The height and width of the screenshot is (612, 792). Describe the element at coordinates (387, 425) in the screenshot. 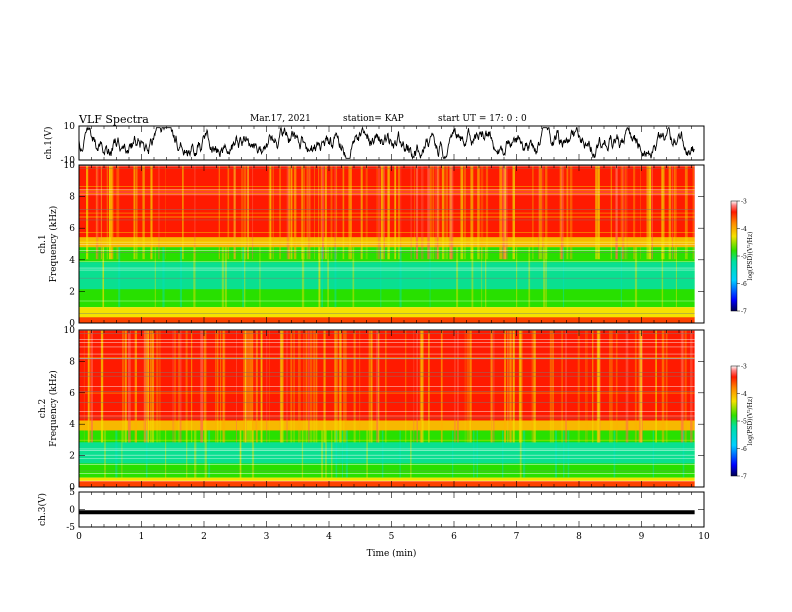

I see `spectrogram-transition-band` at that location.